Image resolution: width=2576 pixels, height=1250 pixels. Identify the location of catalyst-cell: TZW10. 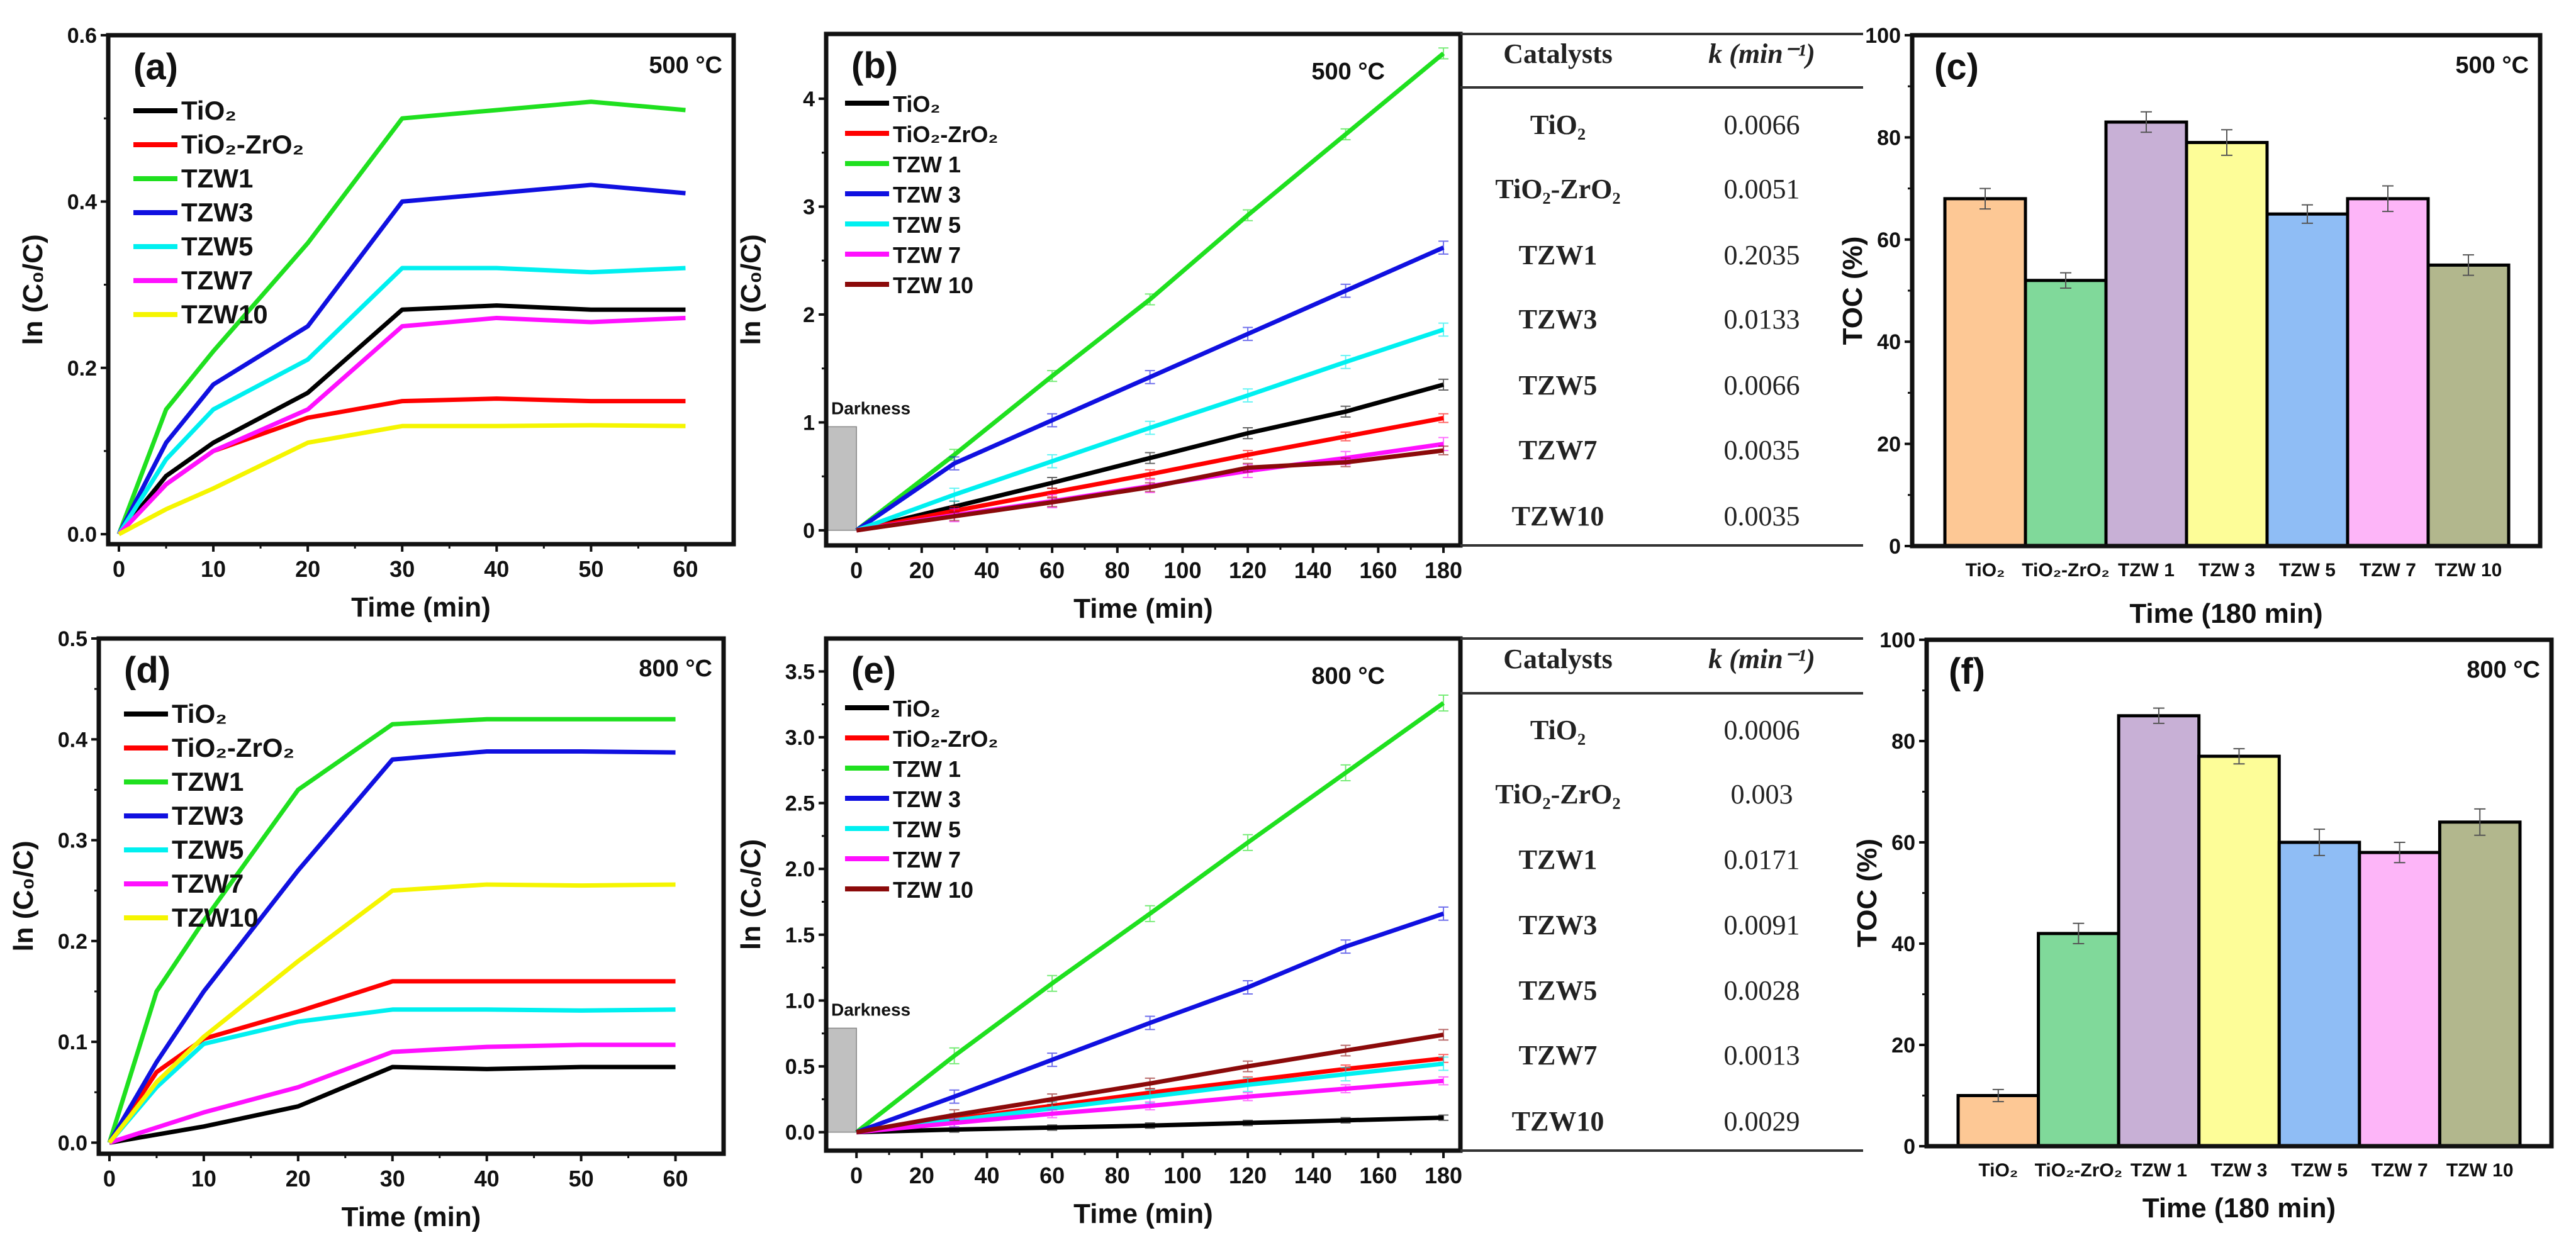
(1558, 1121).